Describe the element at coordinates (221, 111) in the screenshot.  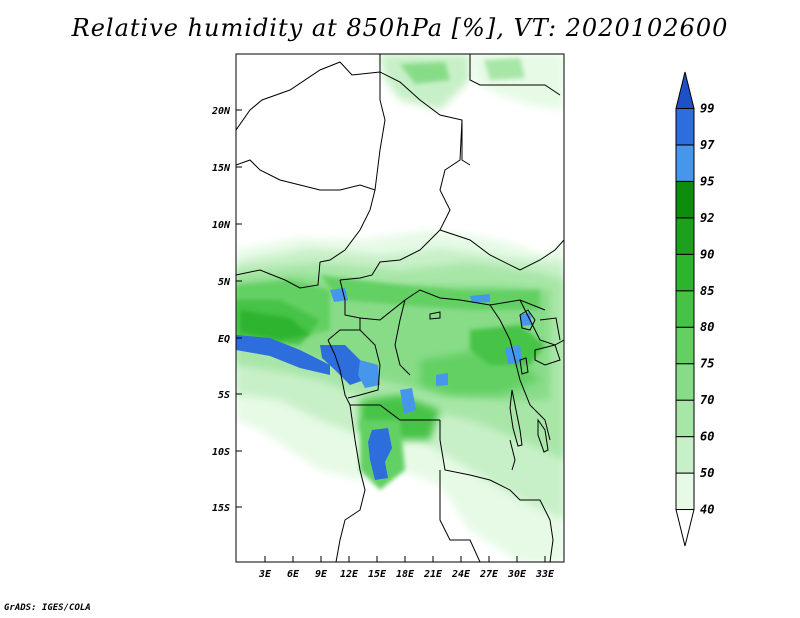
I see `lat-tick-20n: 20N` at that location.